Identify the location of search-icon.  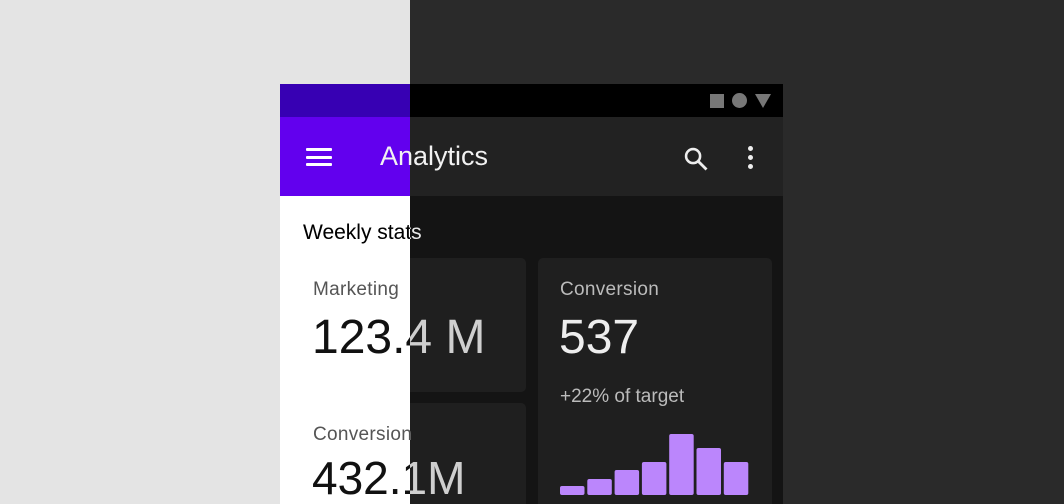
(696, 159).